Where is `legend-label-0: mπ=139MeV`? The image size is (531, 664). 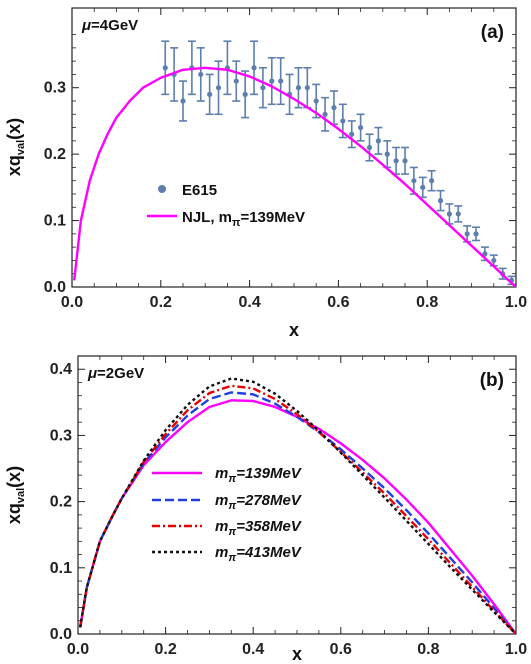 legend-label-0: mπ=139MeV is located at coordinates (259, 475).